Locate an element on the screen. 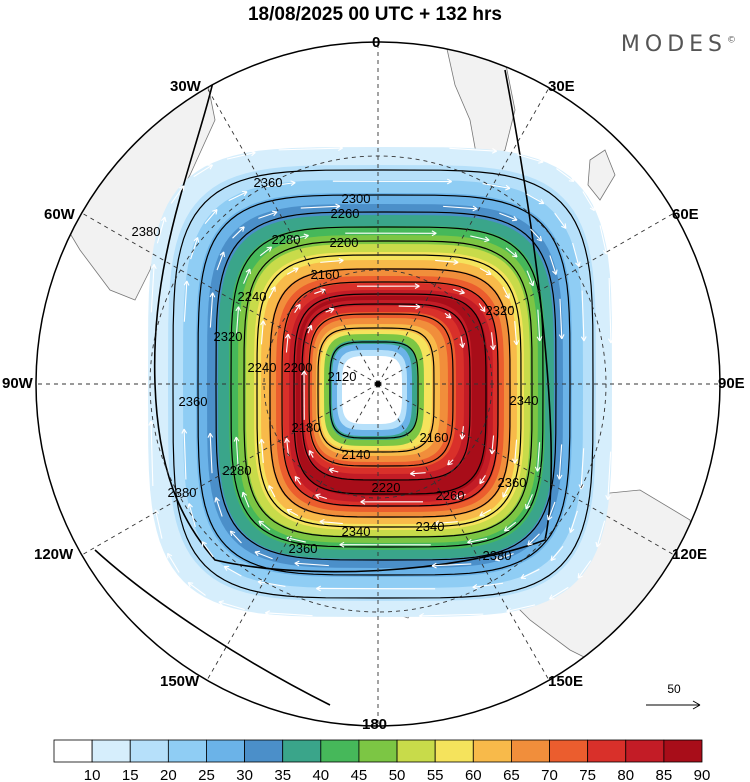 This screenshot has height=782, width=750. colorbar-label: 15 is located at coordinates (130, 774).